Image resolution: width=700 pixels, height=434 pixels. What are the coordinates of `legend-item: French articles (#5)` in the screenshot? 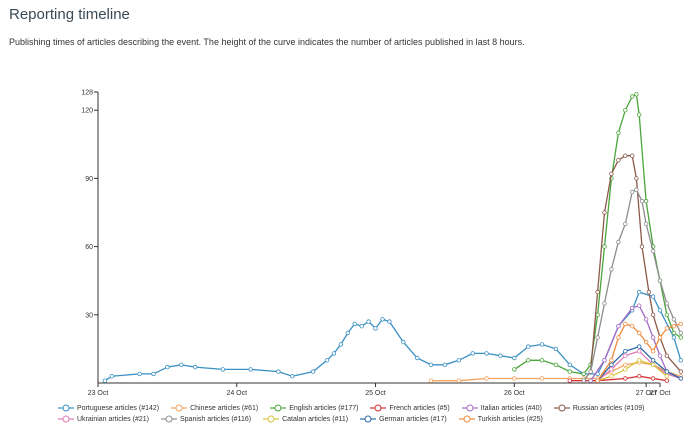 It's located at (410, 408).